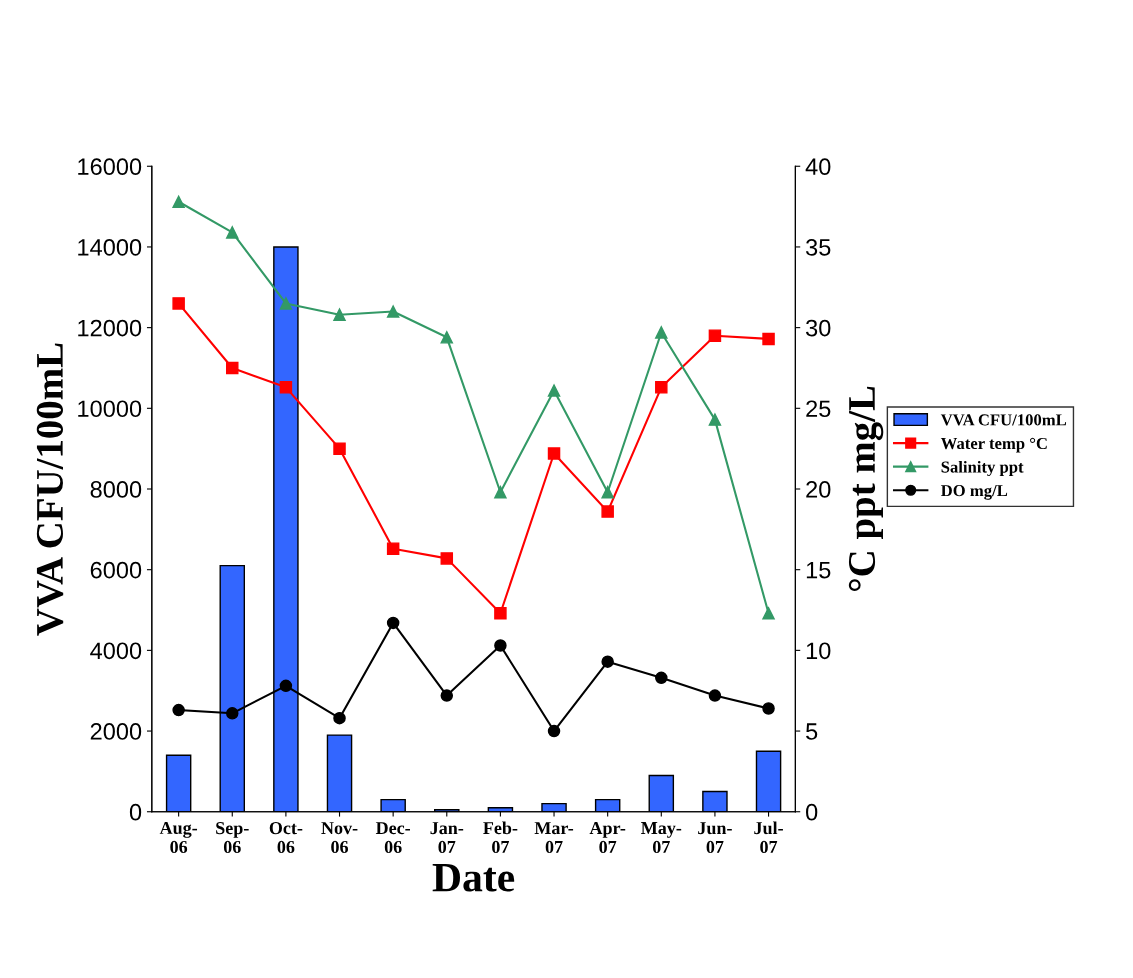 The image size is (1133, 978). Describe the element at coordinates (110, 167) in the screenshot. I see `y-tick-label: 16000` at that location.